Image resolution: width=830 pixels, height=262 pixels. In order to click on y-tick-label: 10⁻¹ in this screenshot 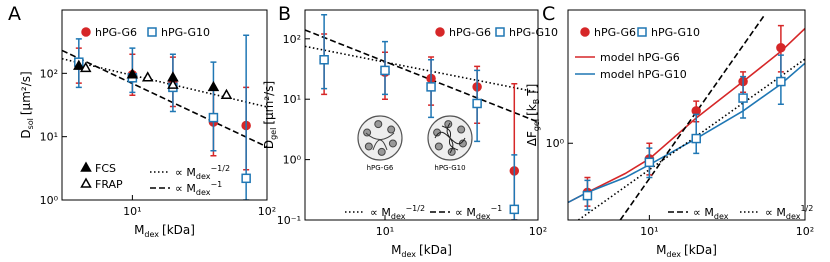, I will do `click(289, 220)`.